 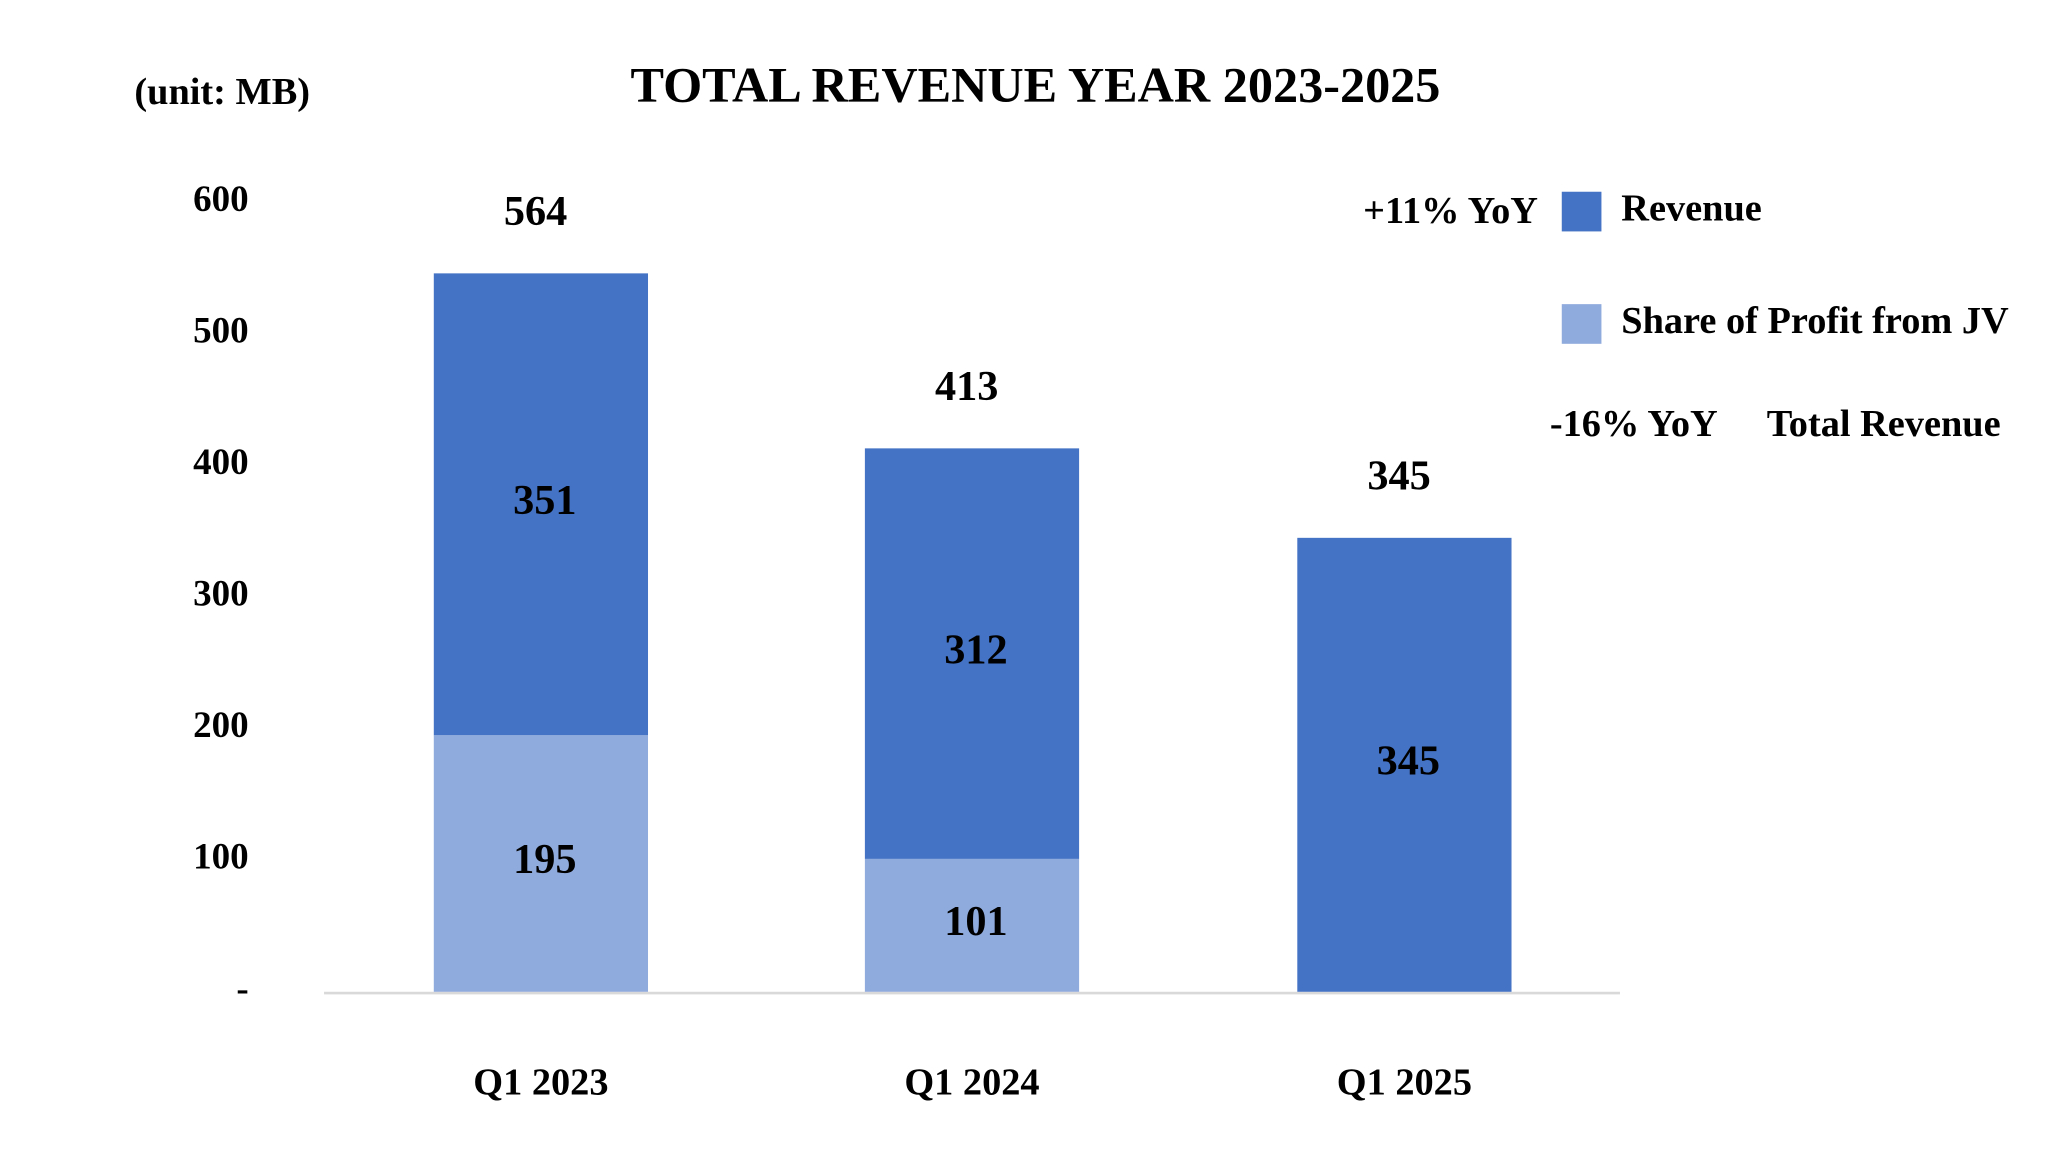 I want to click on total-label: 564, so click(x=535, y=211).